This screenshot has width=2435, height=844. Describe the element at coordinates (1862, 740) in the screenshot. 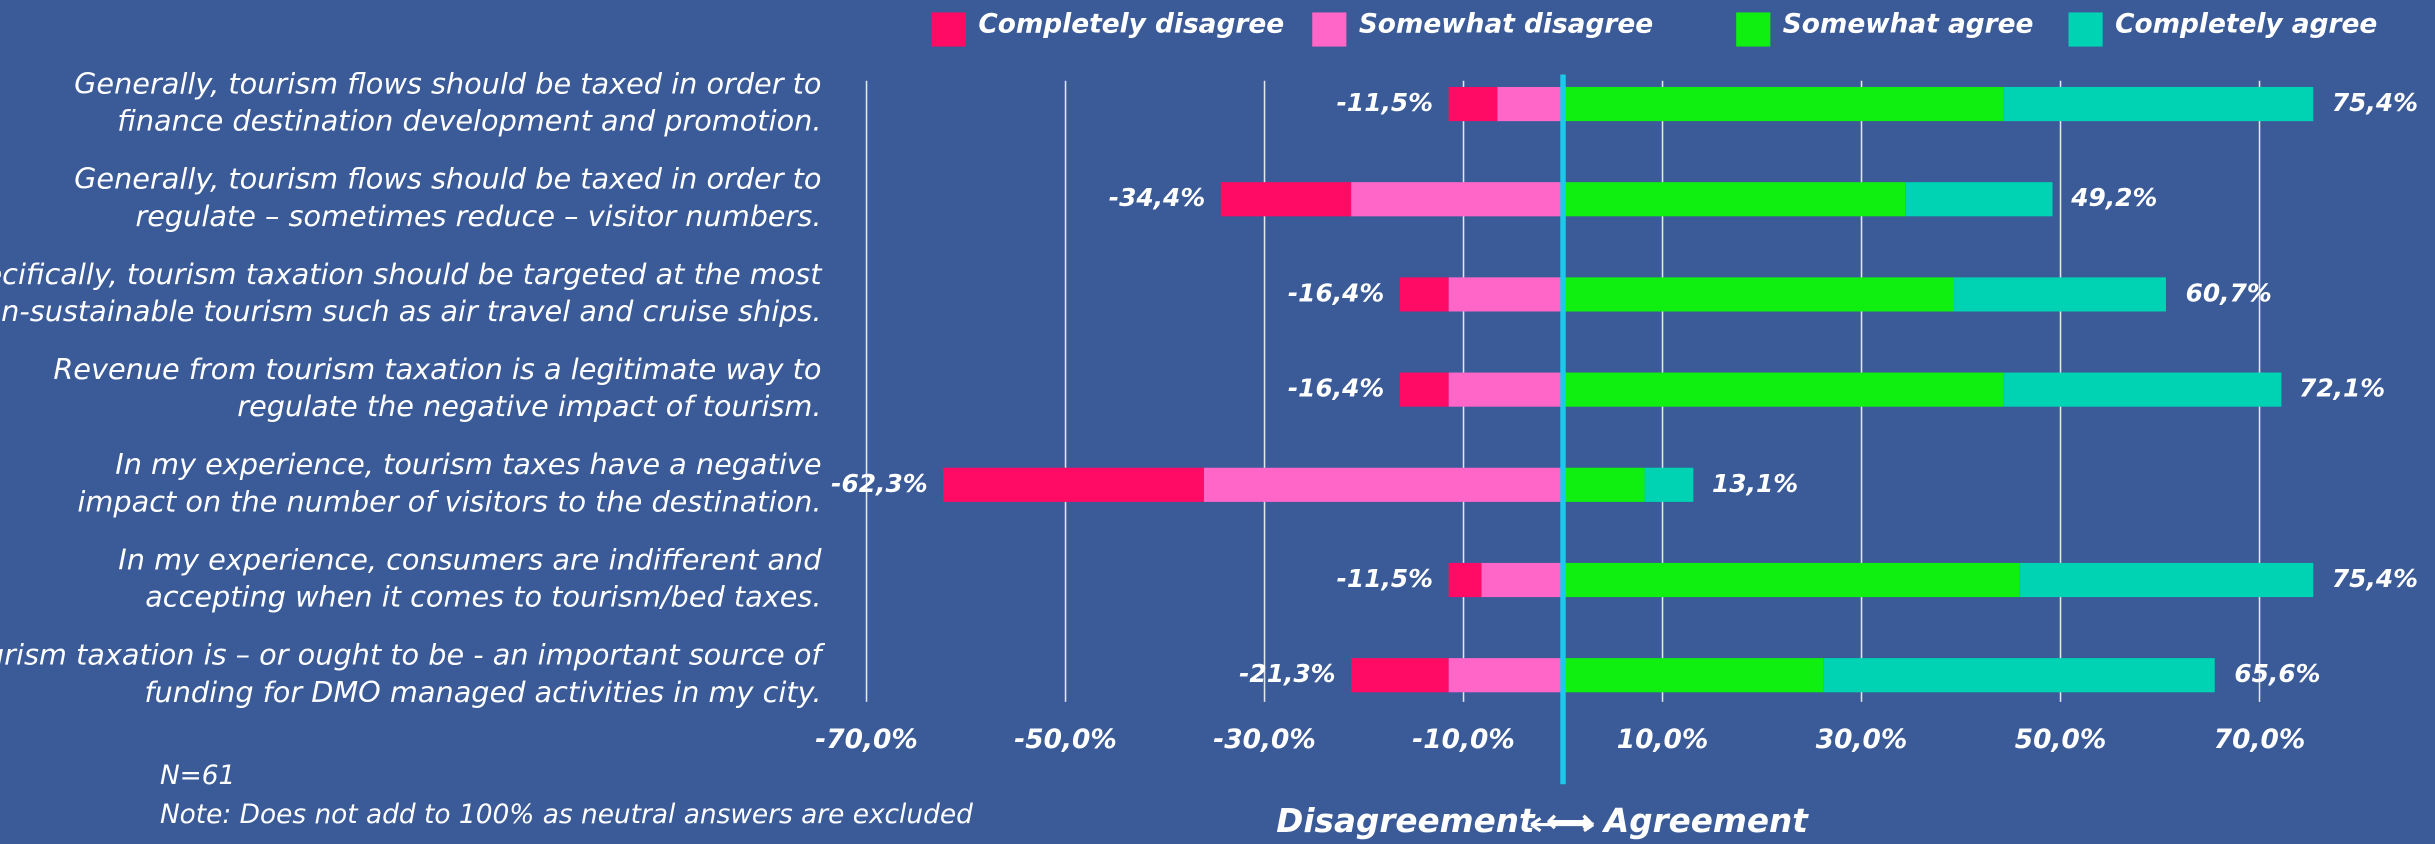

I see `x-tick-label: 30,0%` at that location.